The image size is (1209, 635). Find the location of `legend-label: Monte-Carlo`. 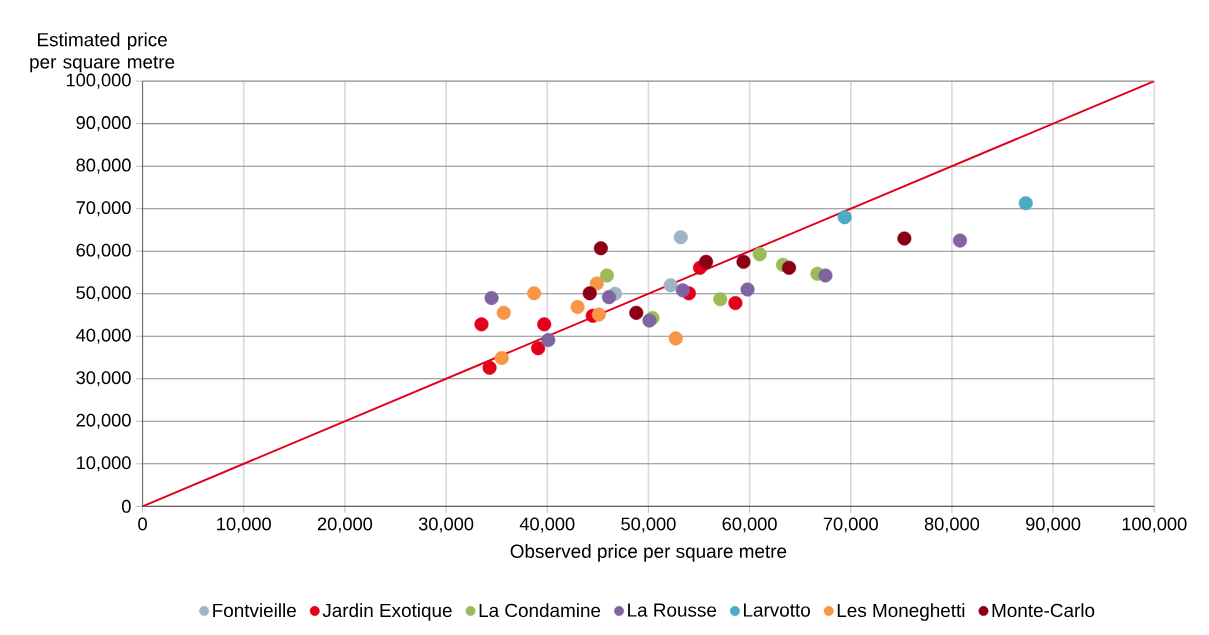

legend-label: Monte-Carlo is located at coordinates (1043, 610).